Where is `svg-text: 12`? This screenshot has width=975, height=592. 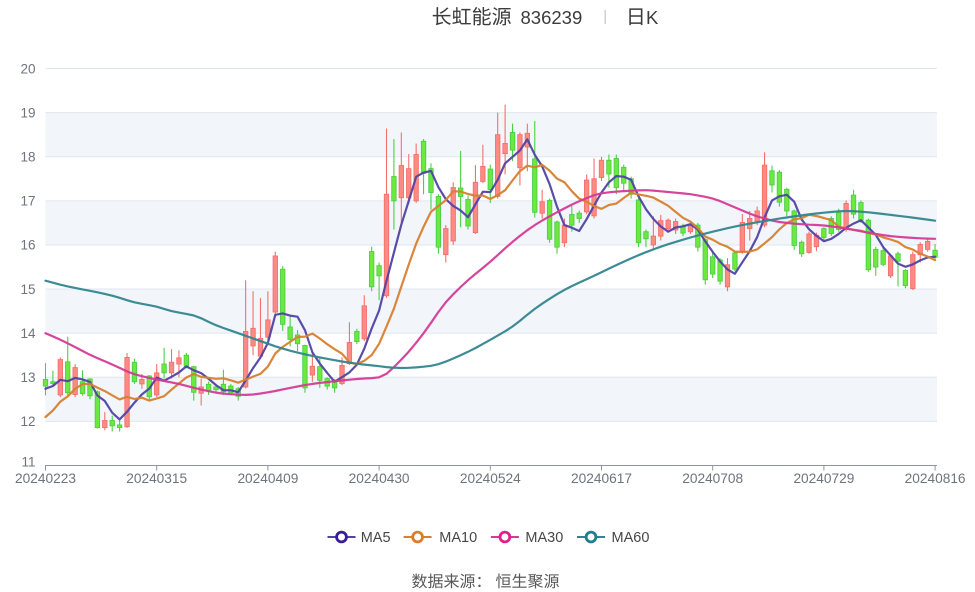
svg-text: 12 is located at coordinates (27, 421).